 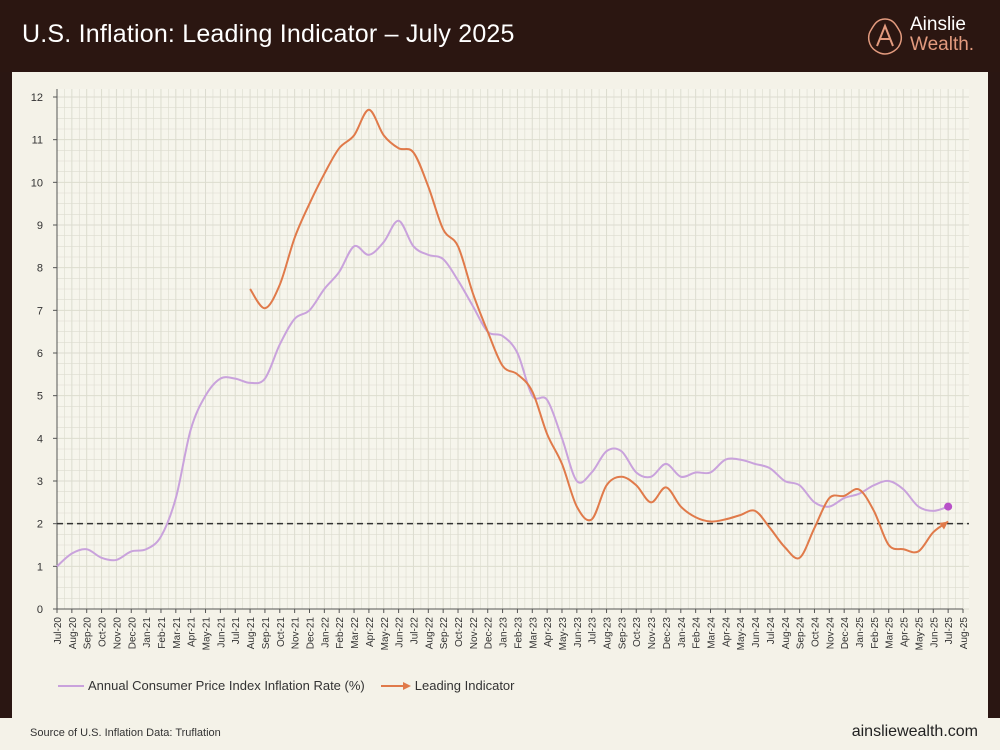 I want to click on x-tick-label: Feb-21, so click(x=162, y=633).